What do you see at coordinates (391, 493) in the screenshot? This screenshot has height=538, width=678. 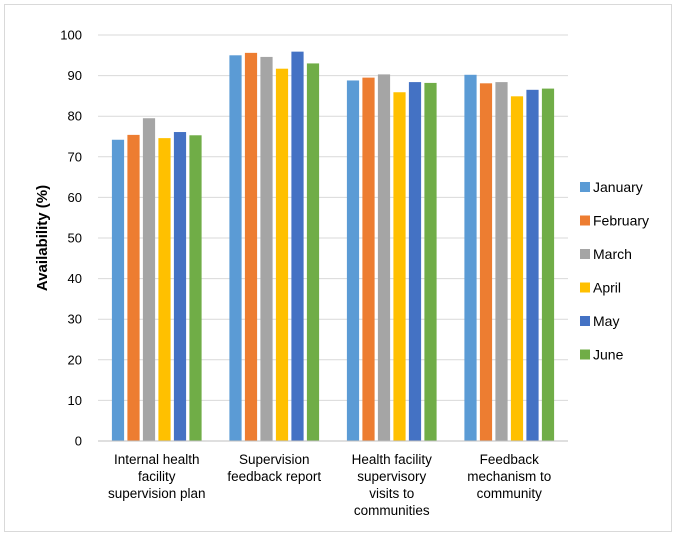 I see `x-category-label: visits to` at bounding box center [391, 493].